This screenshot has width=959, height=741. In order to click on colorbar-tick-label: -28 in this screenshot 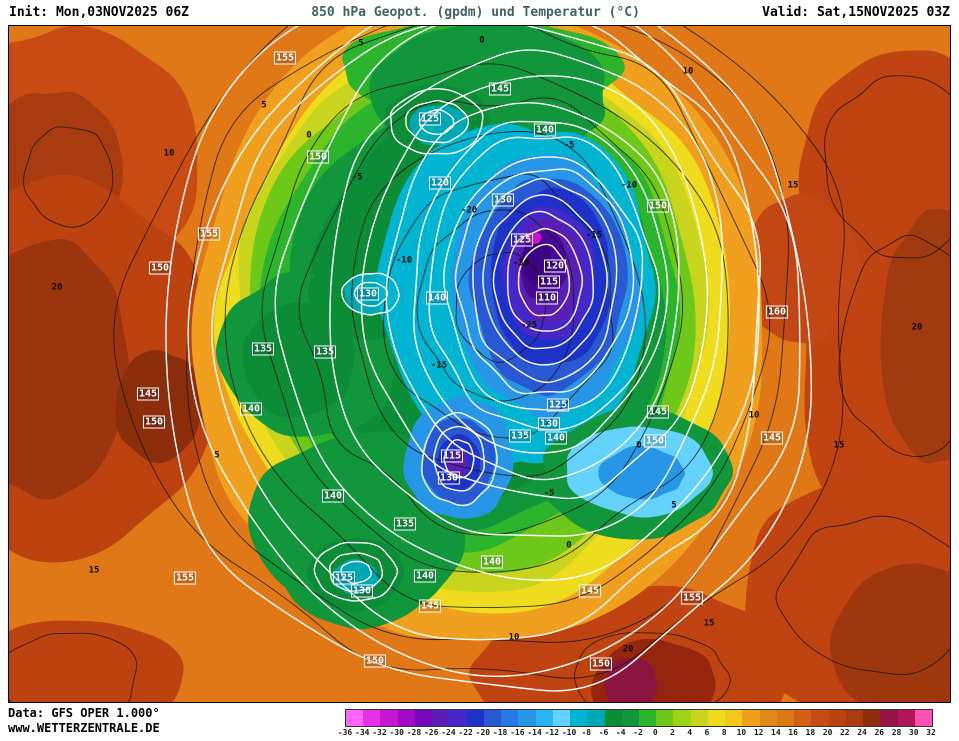, I will do `click(414, 732)`.